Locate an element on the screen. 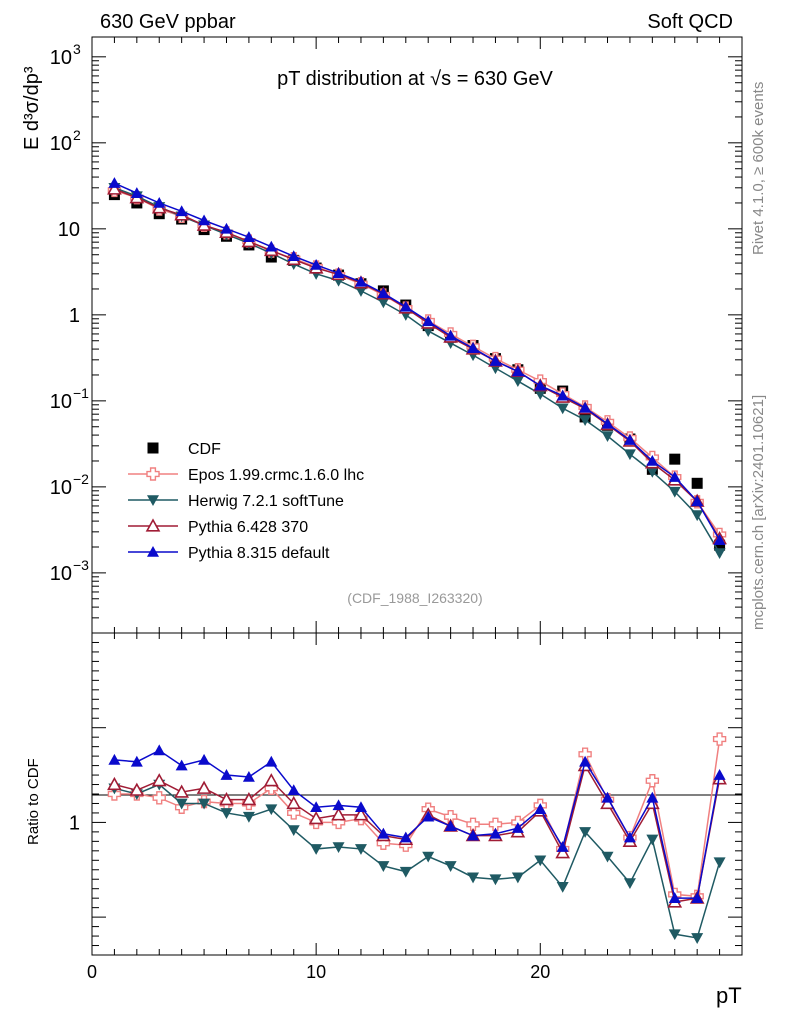 The height and width of the screenshot is (1024, 786). legend-entry-herwig-7-2-1-softtune: Herwig 7.2.1 softTune is located at coordinates (236, 501).